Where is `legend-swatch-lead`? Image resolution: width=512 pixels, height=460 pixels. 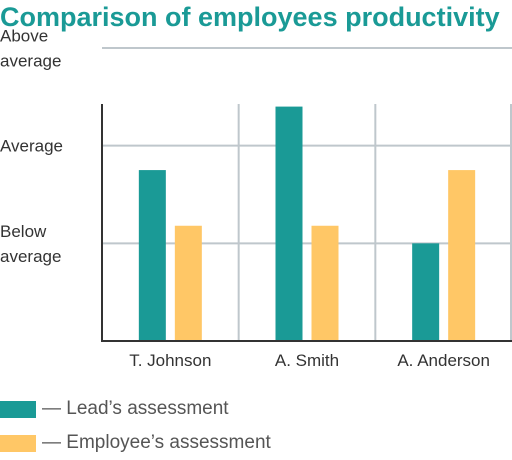
legend-swatch-lead is located at coordinates (18, 409).